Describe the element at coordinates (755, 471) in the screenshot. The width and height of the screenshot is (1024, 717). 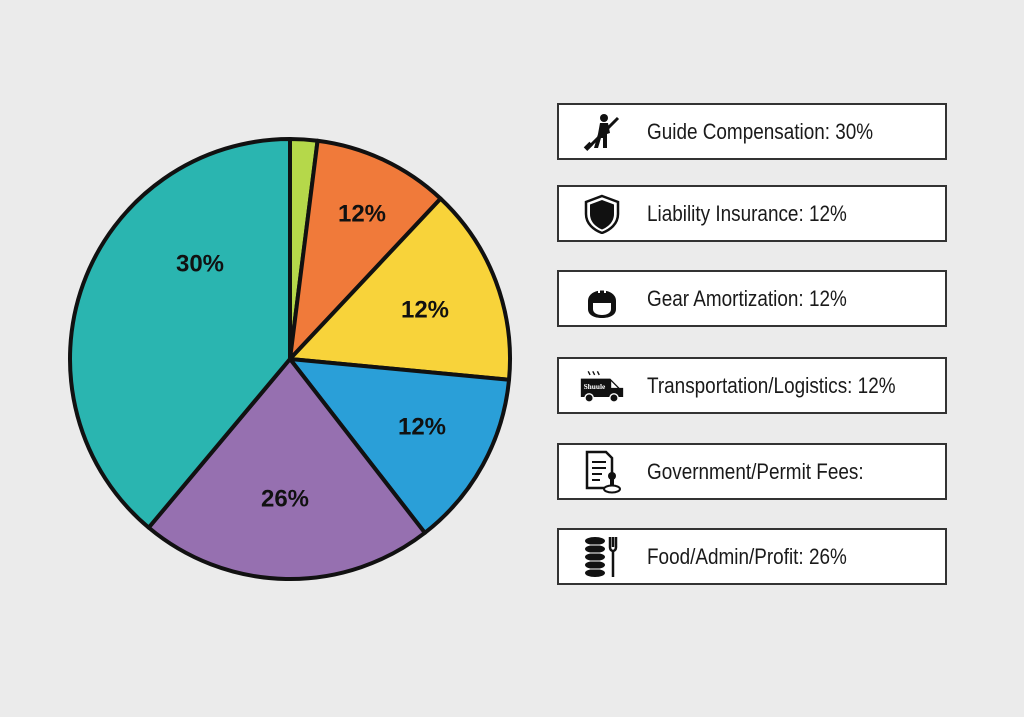
I see `legend-label: Government/Permit Fees:` at that location.